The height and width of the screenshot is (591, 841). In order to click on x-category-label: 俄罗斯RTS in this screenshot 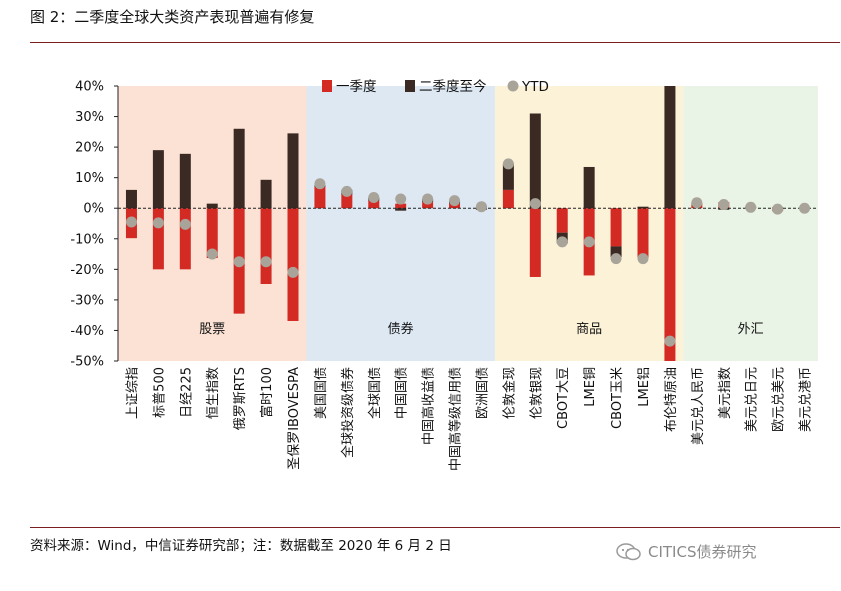, I will do `click(240, 398)`.